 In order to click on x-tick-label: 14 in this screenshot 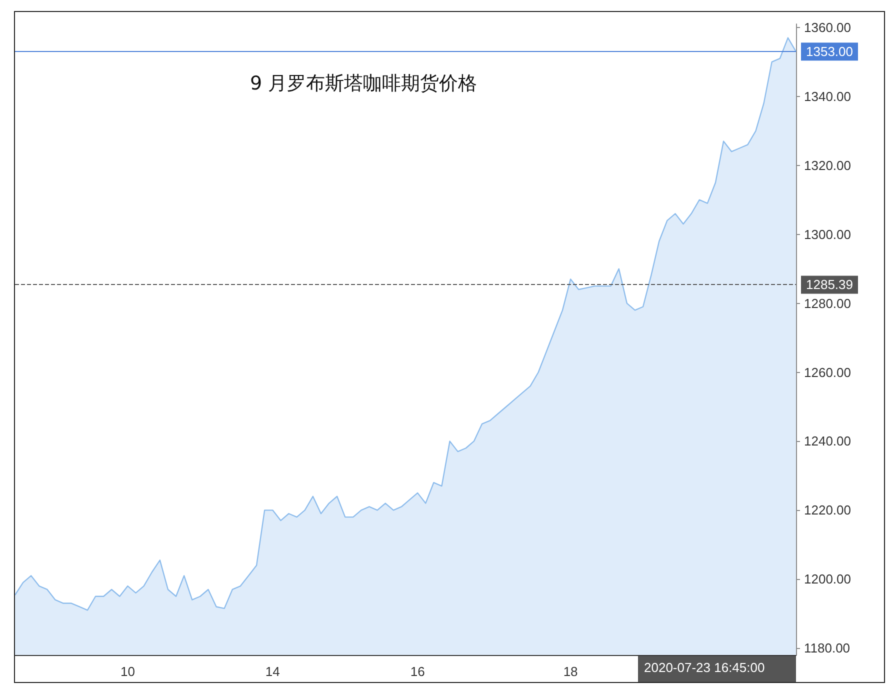, I will do `click(272, 671)`.